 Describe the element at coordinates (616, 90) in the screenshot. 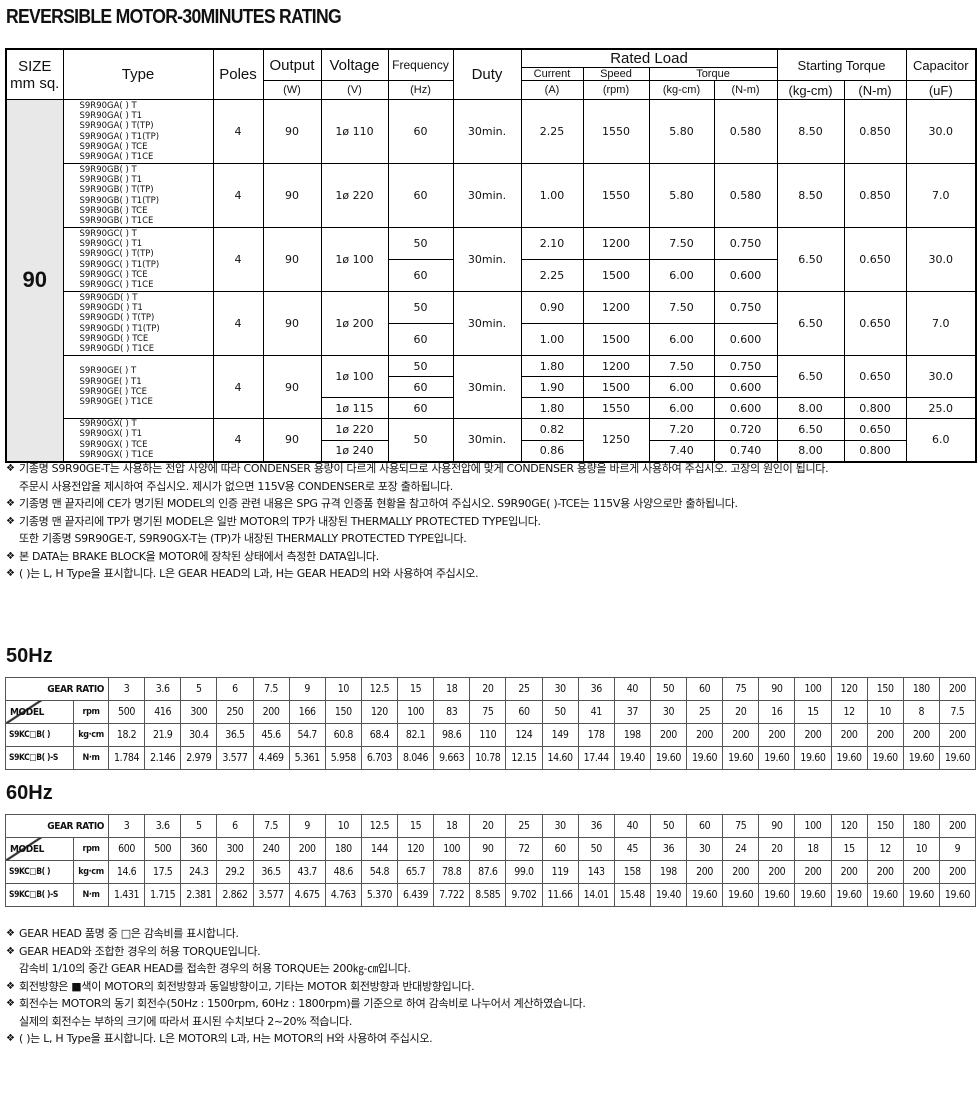

I see `header-cell: (rpm)` at that location.